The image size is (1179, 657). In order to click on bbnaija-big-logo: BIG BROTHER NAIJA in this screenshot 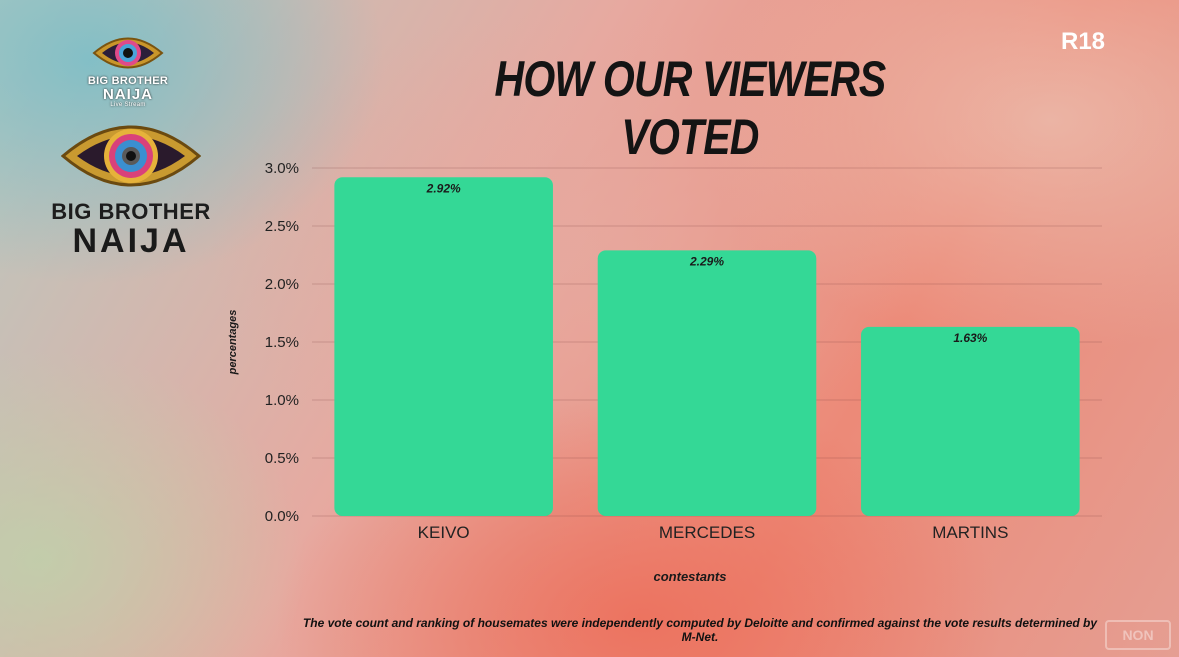, I will do `click(131, 185)`.